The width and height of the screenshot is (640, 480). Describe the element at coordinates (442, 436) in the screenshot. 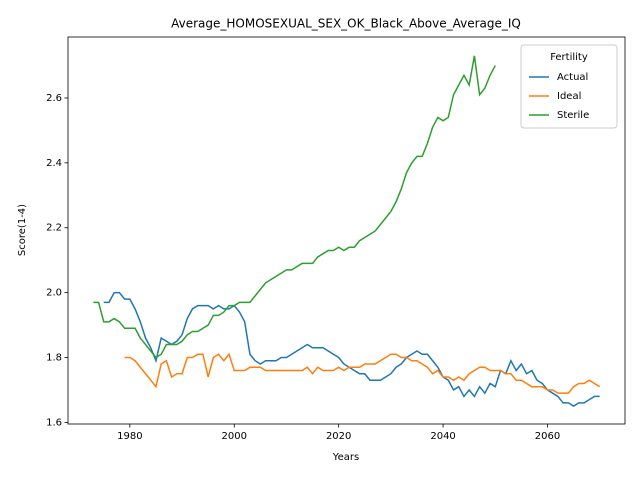

I see `x-tick-label: 2040` at that location.